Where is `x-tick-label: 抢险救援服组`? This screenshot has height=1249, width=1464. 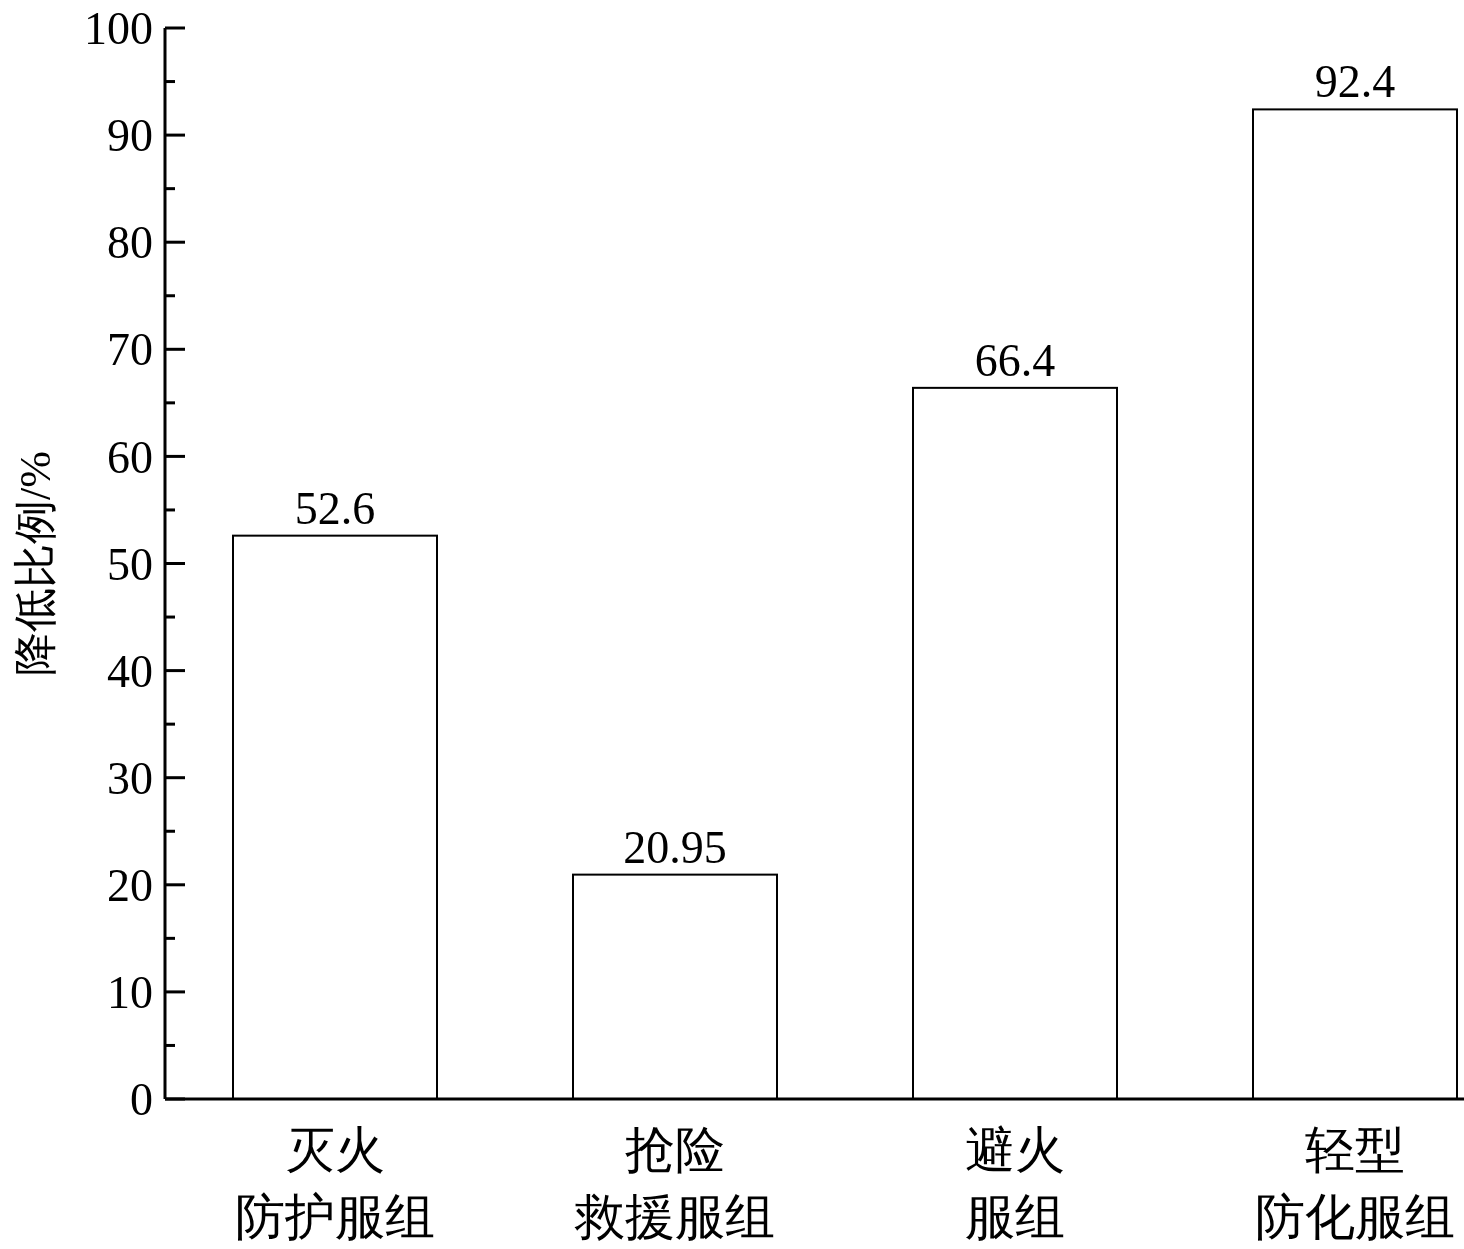 x-tick-label: 抢险救援服组 is located at coordinates (674, 1183).